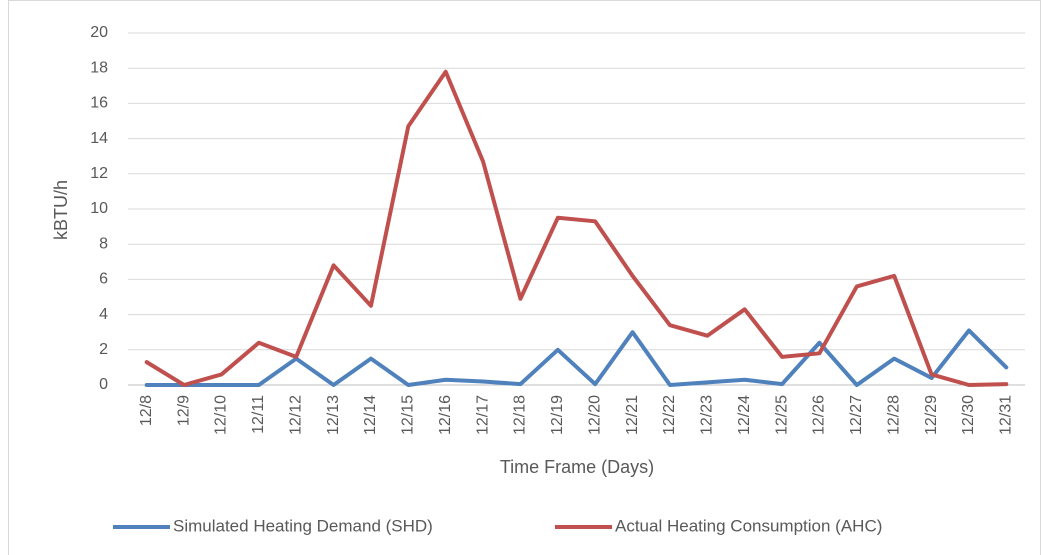 The image size is (1042, 555). I want to click on x-tick-label: 12/28, so click(893, 415).